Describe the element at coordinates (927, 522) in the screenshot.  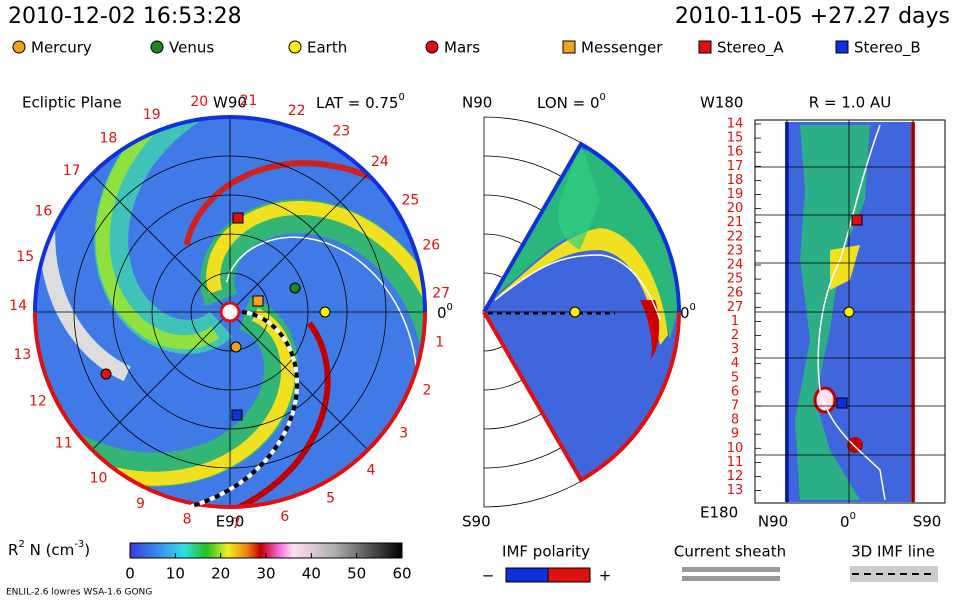
I see `x-label: S90` at that location.